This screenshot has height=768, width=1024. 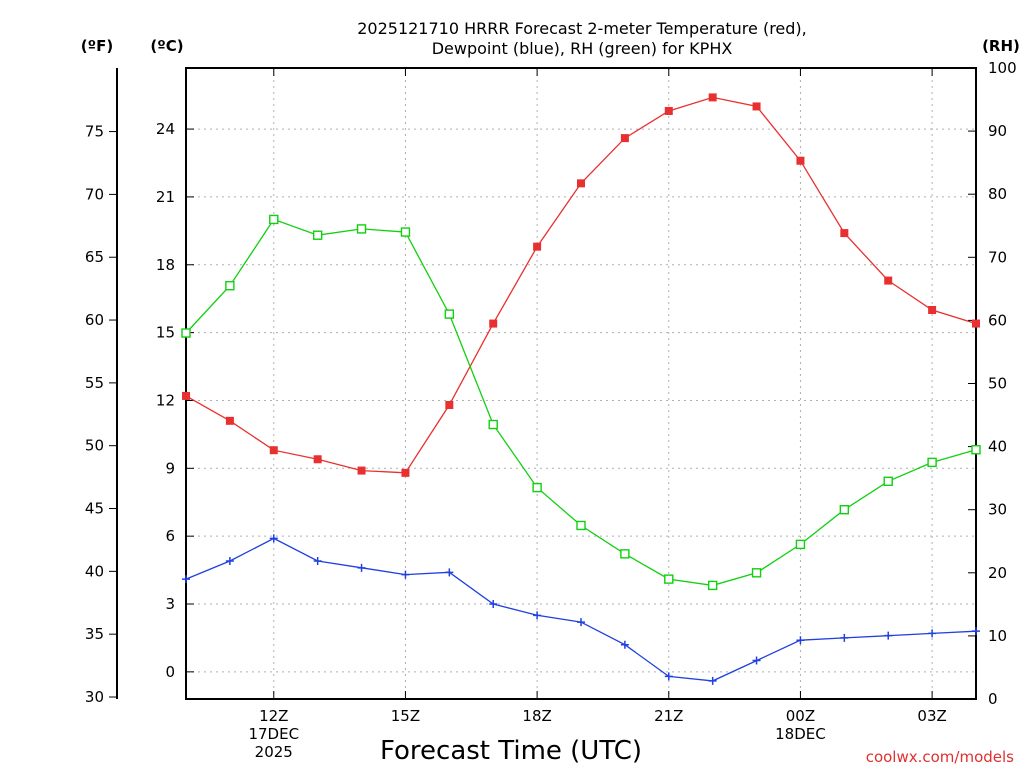 I want to click on credit-label: coolwx.com/models, so click(x=940, y=757).